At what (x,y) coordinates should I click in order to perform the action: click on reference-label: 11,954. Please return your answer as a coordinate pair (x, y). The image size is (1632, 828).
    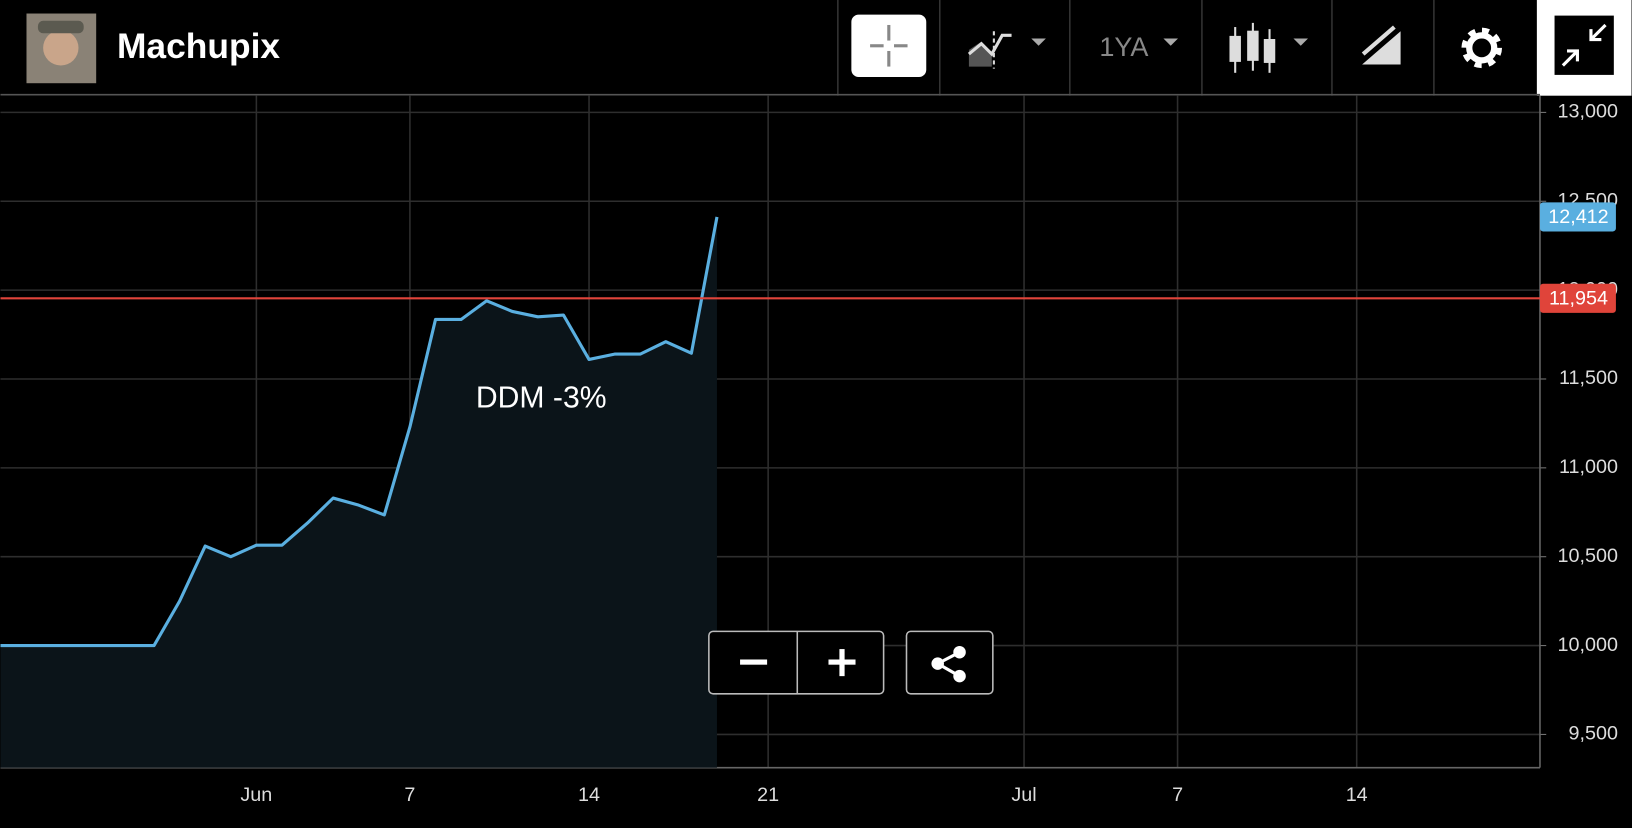
    Looking at the image, I should click on (1578, 299).